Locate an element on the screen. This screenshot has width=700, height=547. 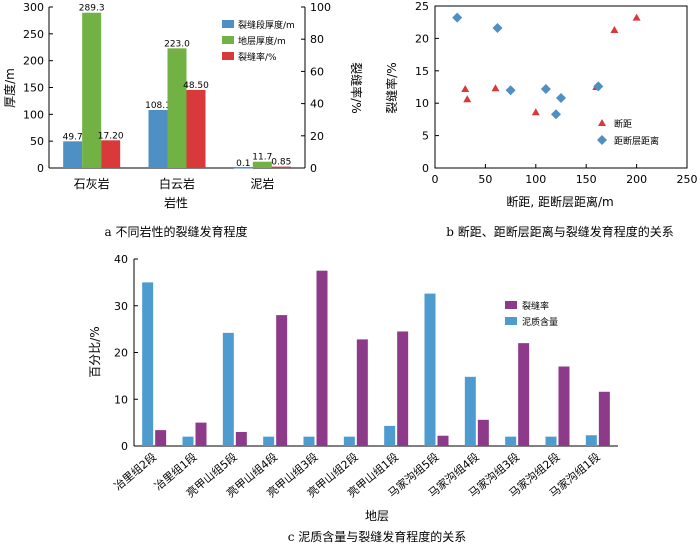
panel-a-caption: a 不同岩性的裂缝发育程度 is located at coordinates (176, 231).